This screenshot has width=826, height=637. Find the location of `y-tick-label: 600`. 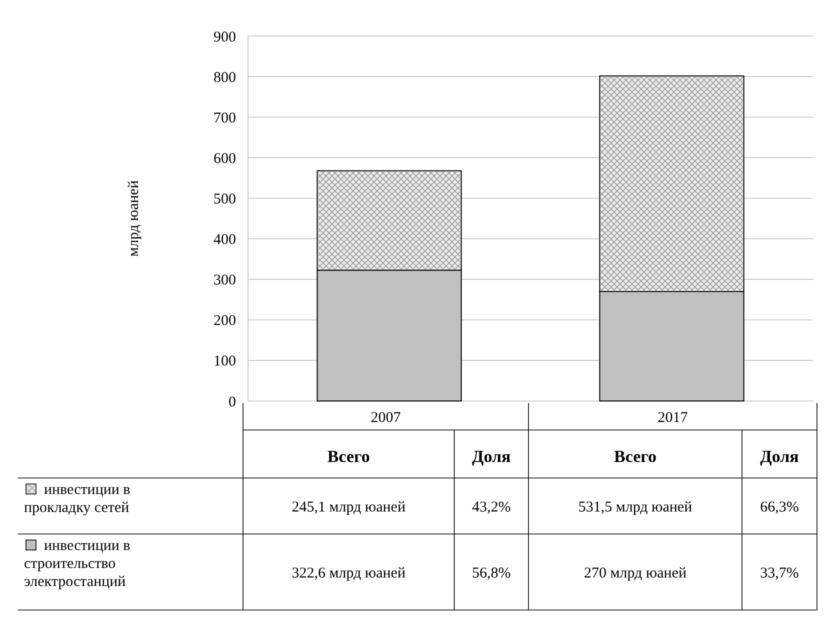

y-tick-label: 600 is located at coordinates (225, 158).